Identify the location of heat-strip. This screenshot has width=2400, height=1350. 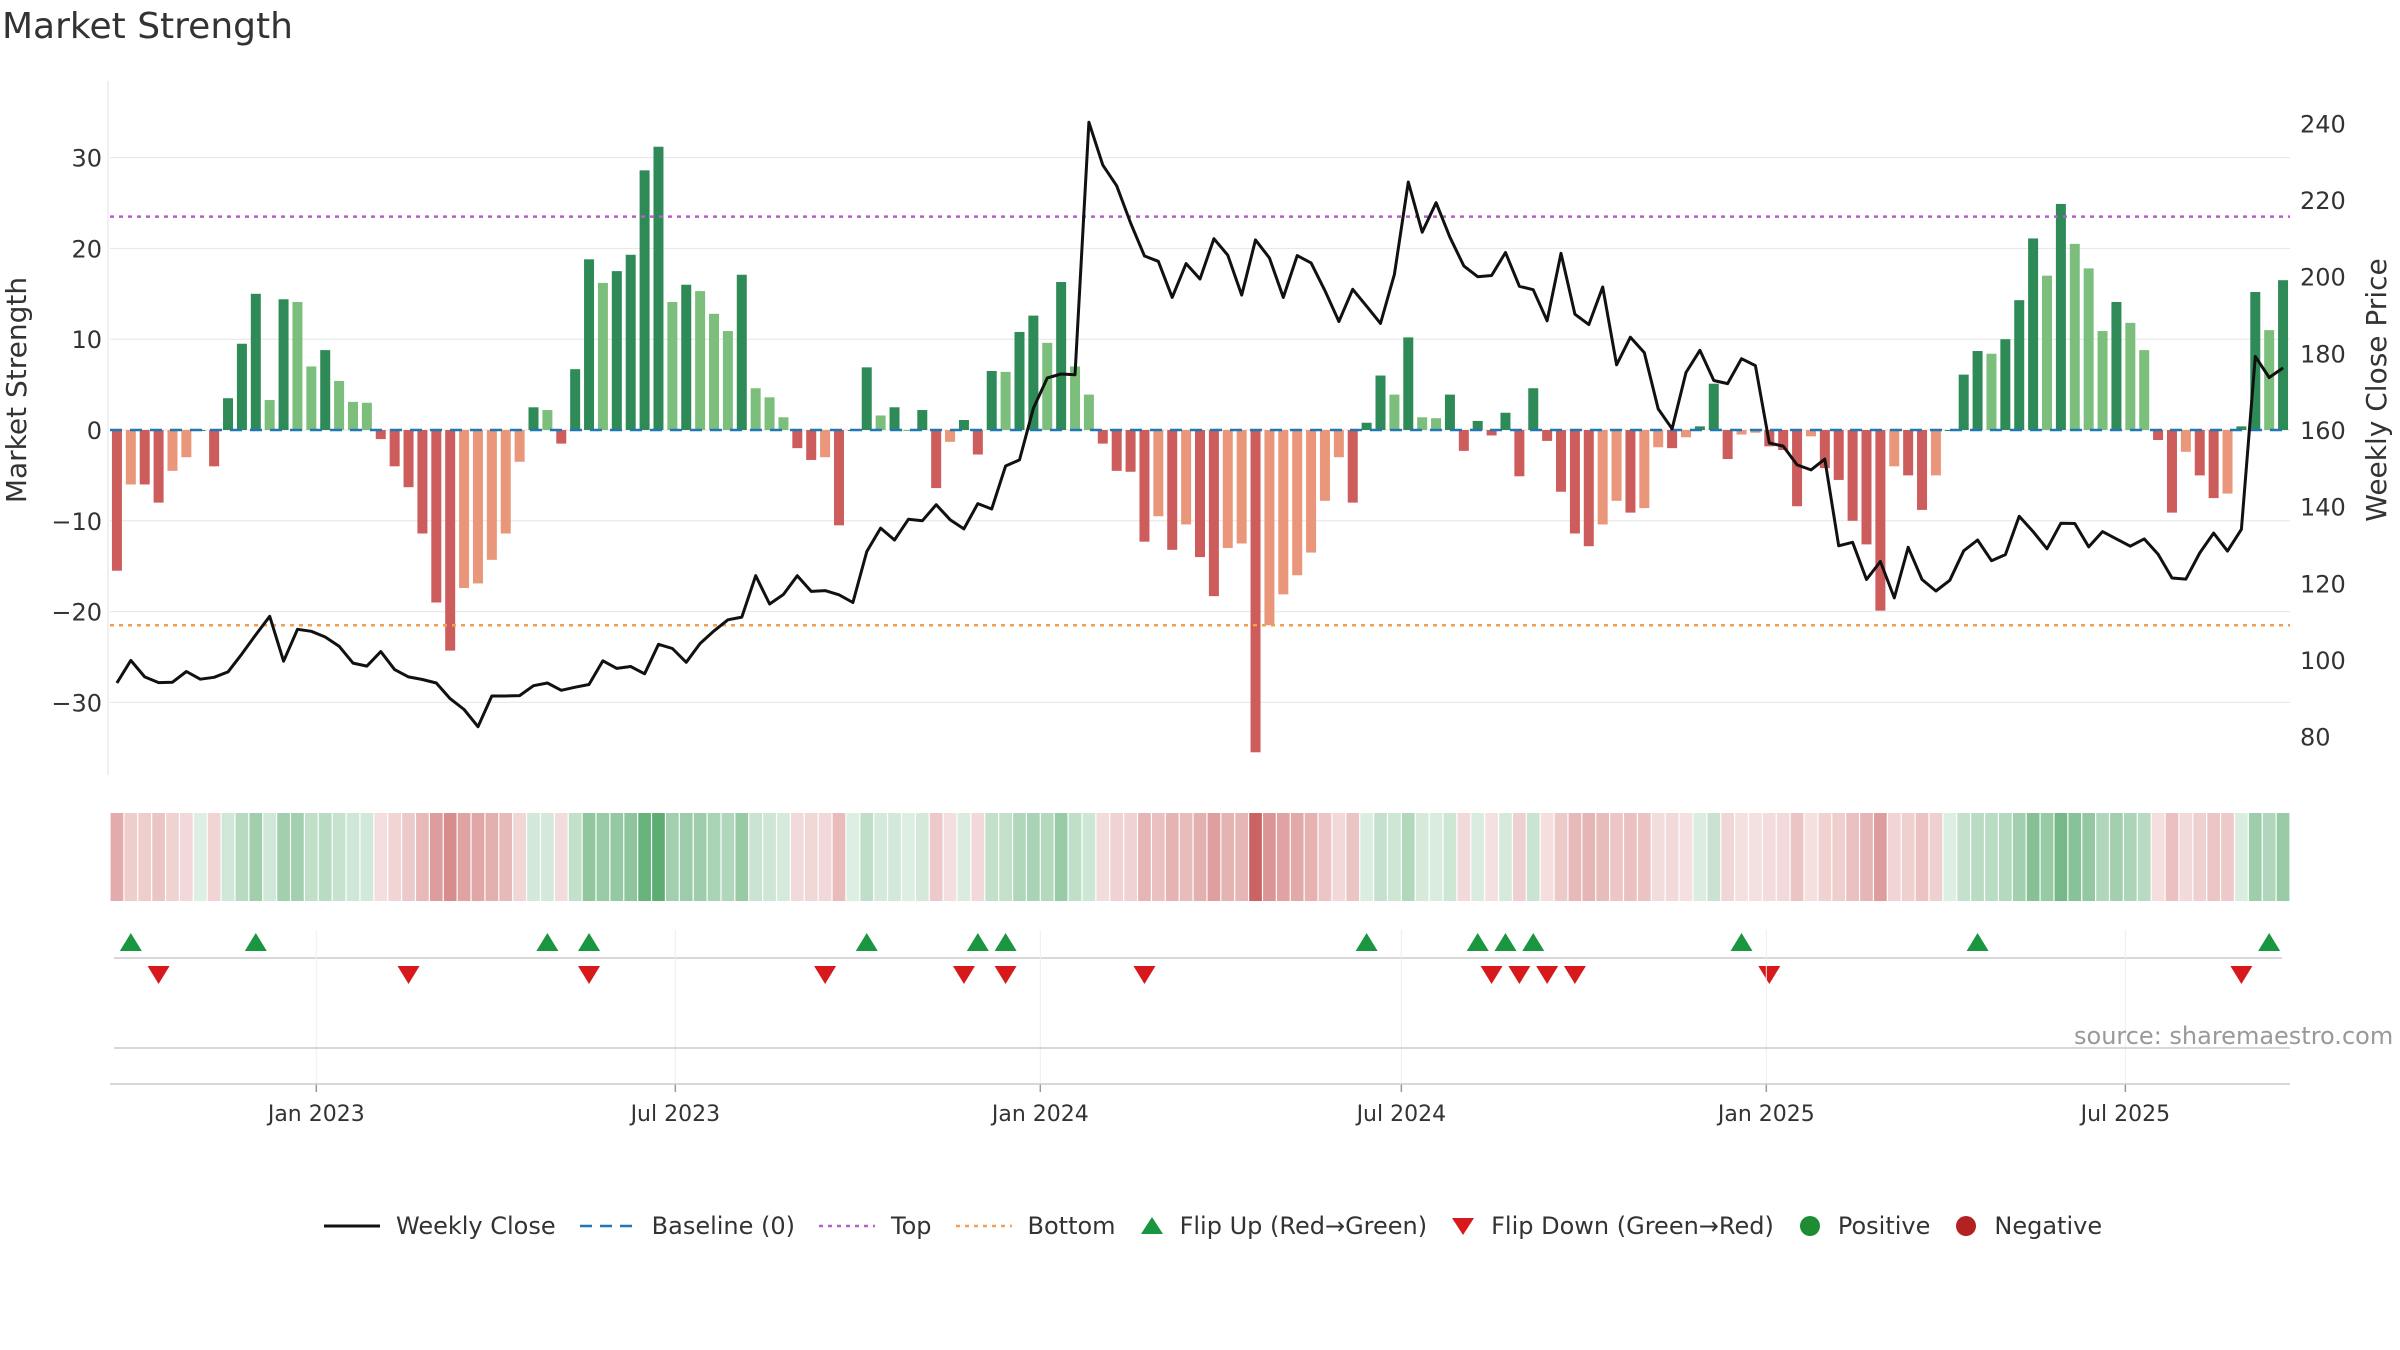
(1200, 857).